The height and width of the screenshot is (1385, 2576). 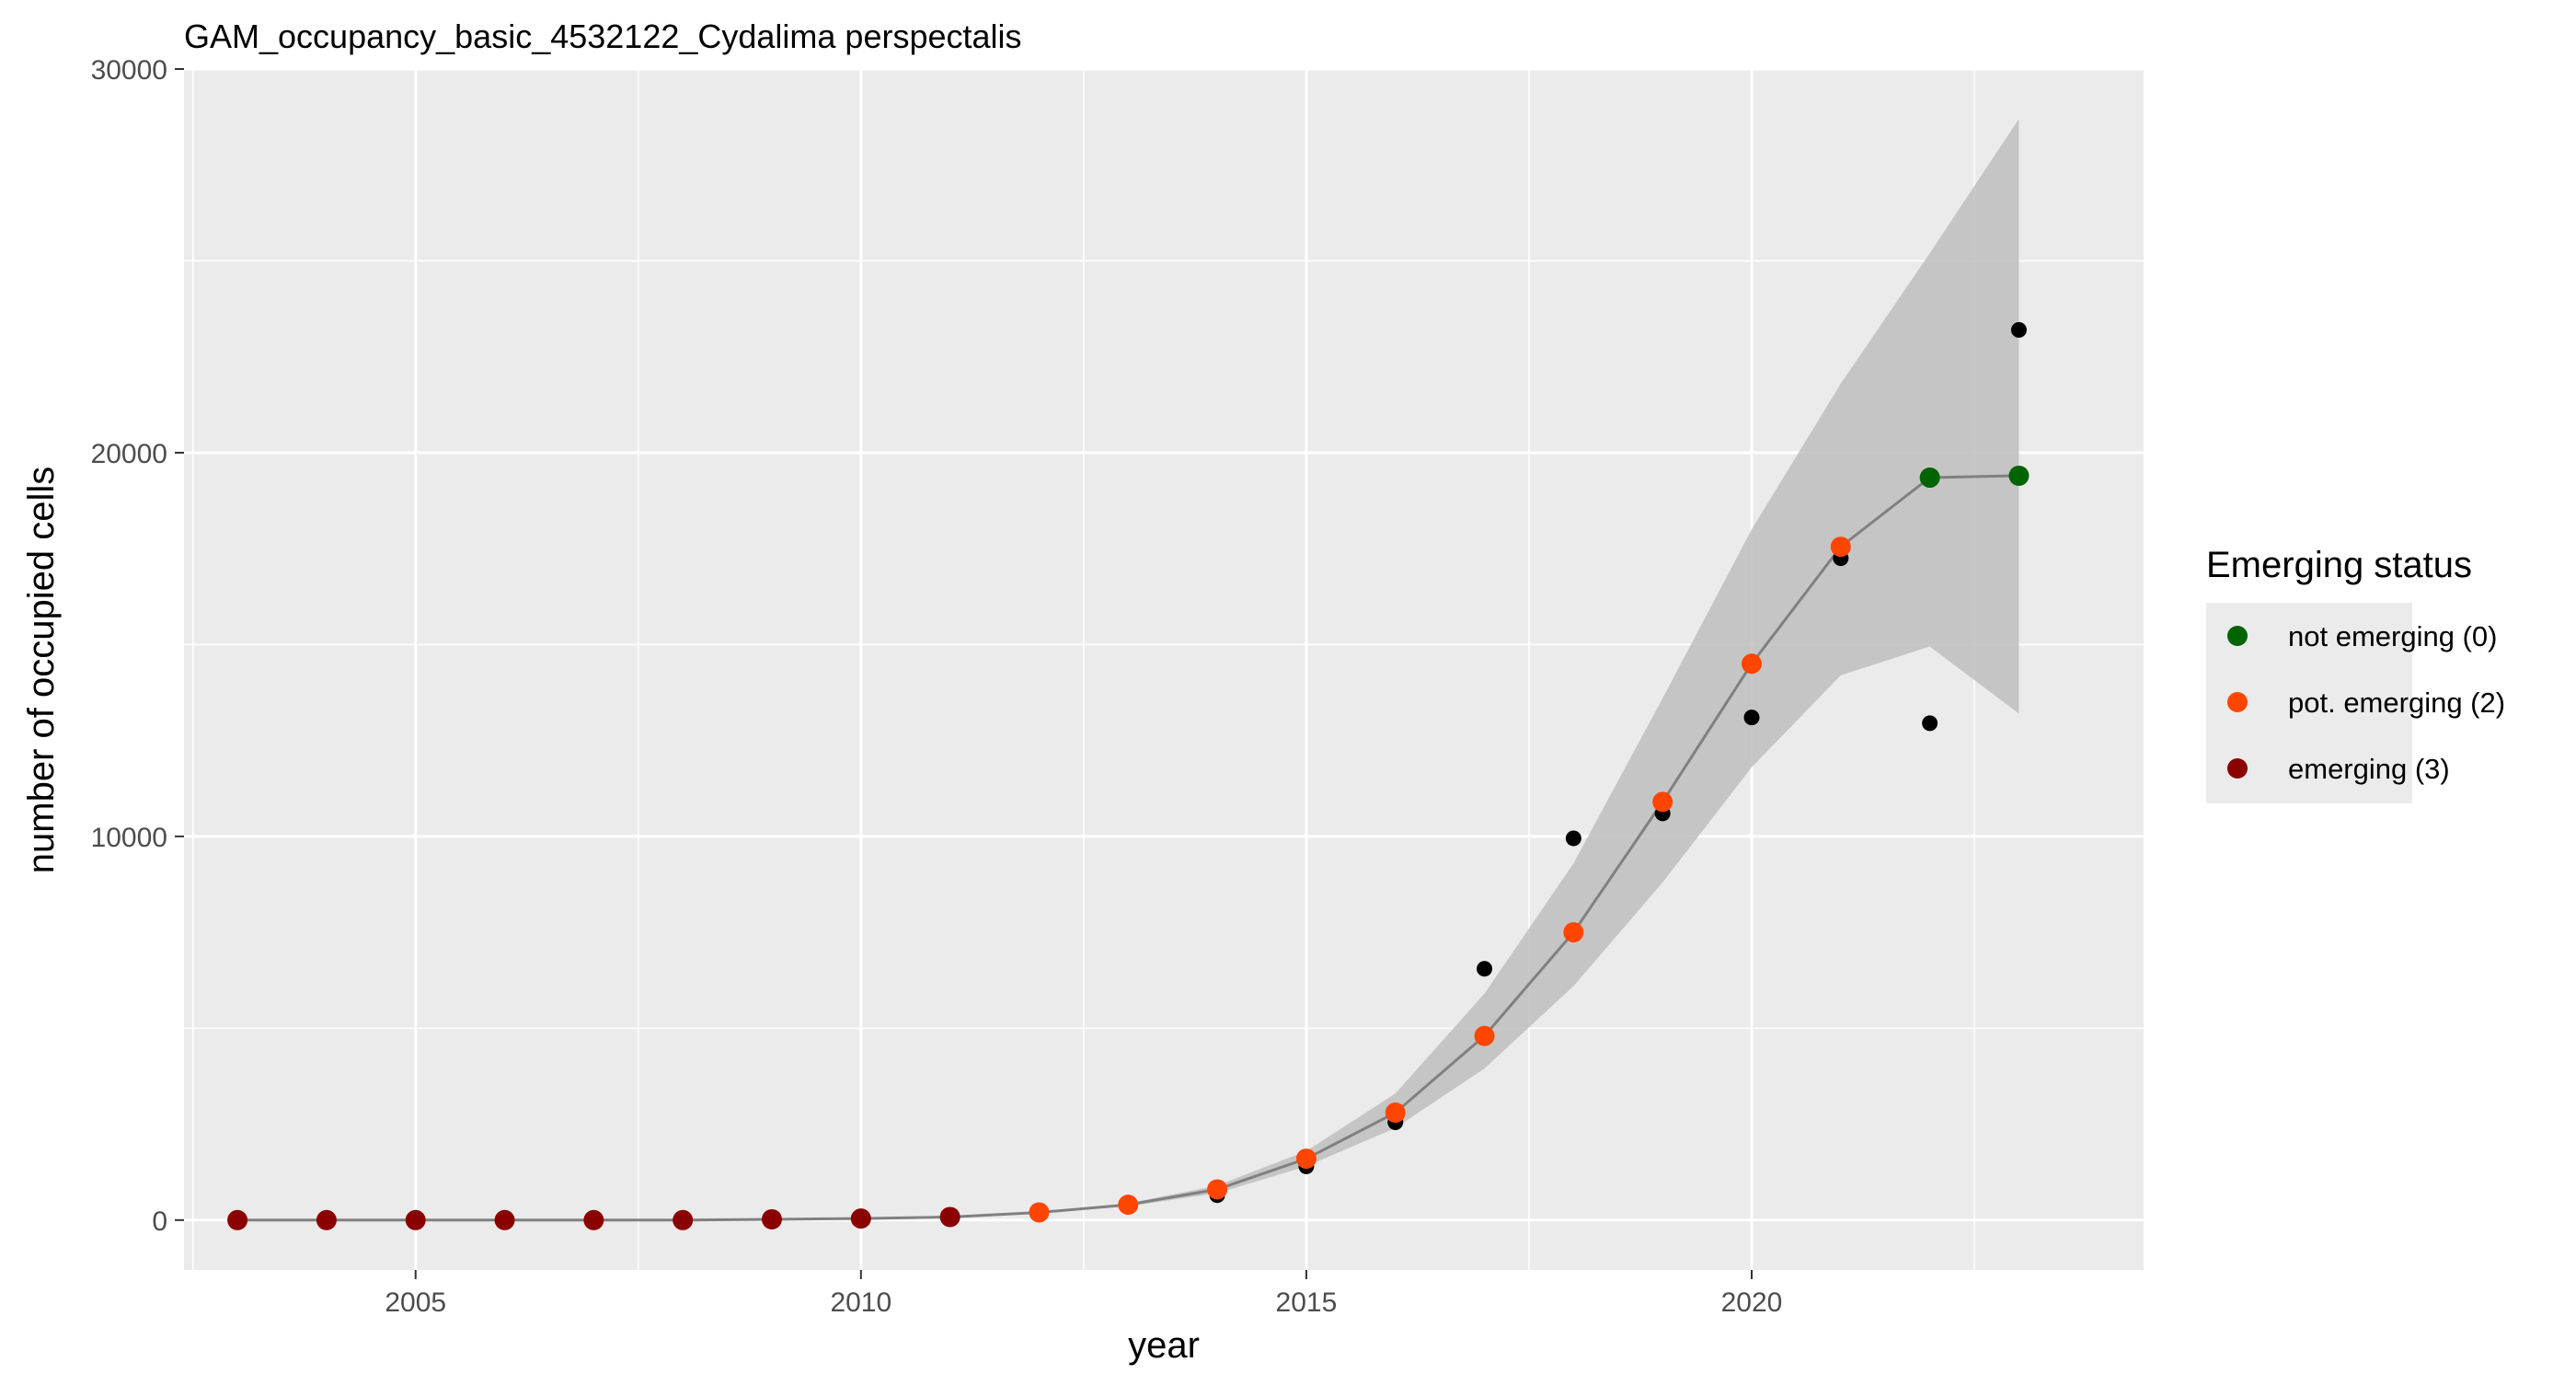 I want to click on y-tick-label: 10000, so click(x=129, y=838).